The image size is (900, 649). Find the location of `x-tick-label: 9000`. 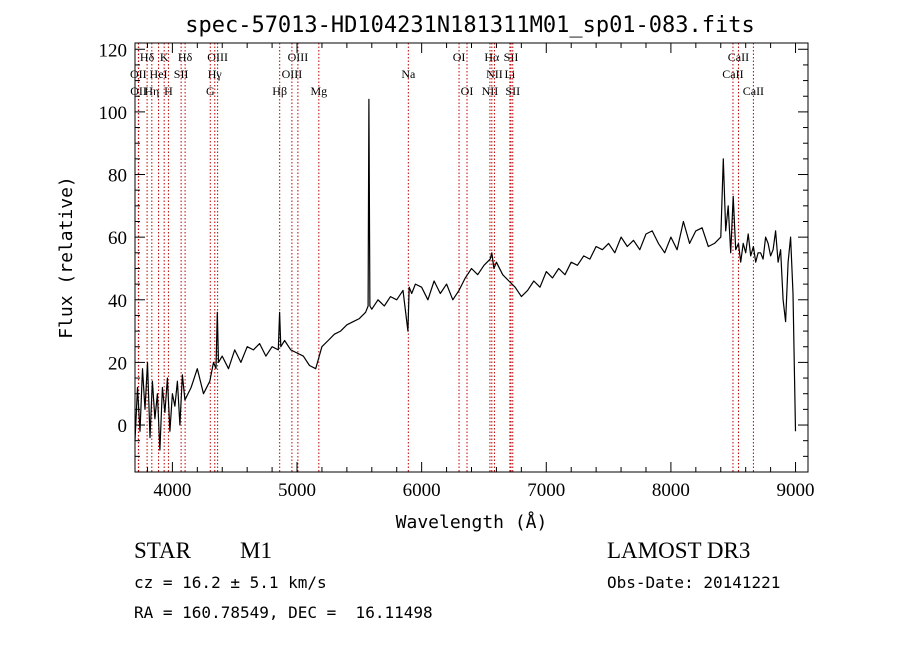

x-tick-label: 9000 is located at coordinates (796, 490).